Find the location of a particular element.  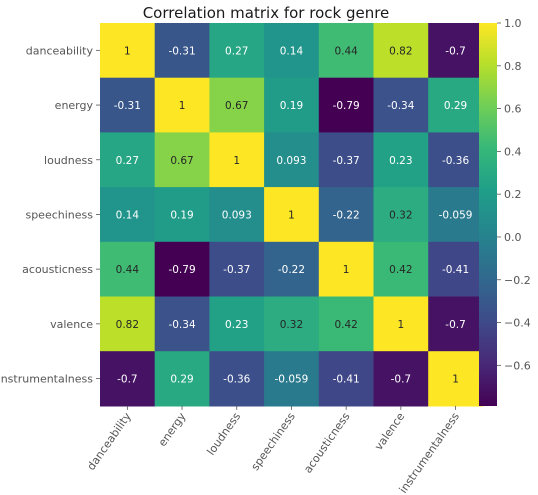

heatmap-cell-loudness-valence is located at coordinates (401, 160).